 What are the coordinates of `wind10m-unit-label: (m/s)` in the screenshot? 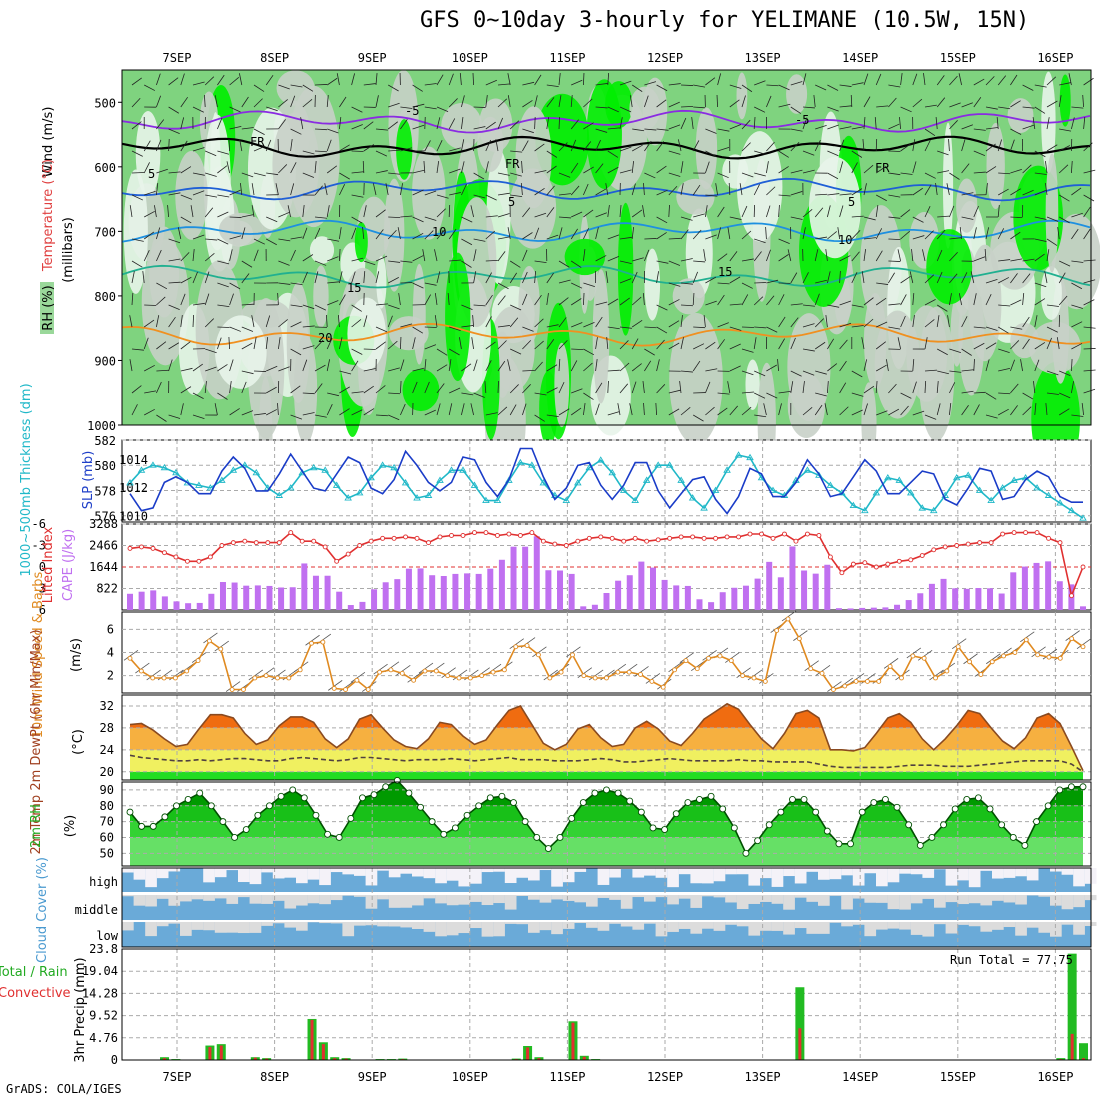 It's located at (76, 655).